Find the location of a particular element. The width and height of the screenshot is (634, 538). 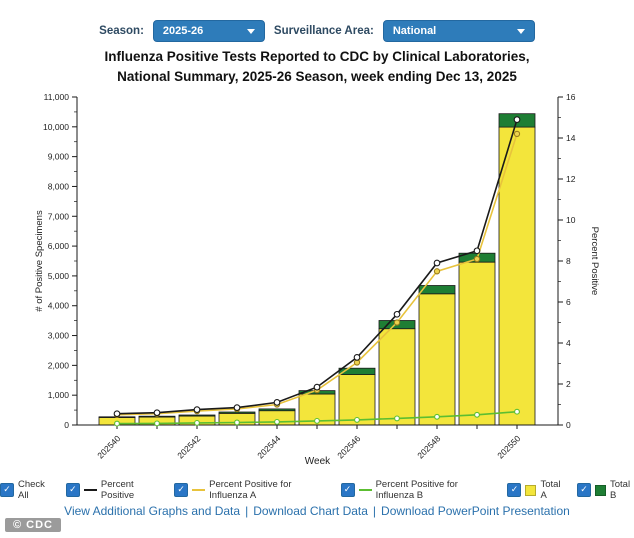

legend-item-percent-positive: ✓ Percent Positive is located at coordinates (113, 490).